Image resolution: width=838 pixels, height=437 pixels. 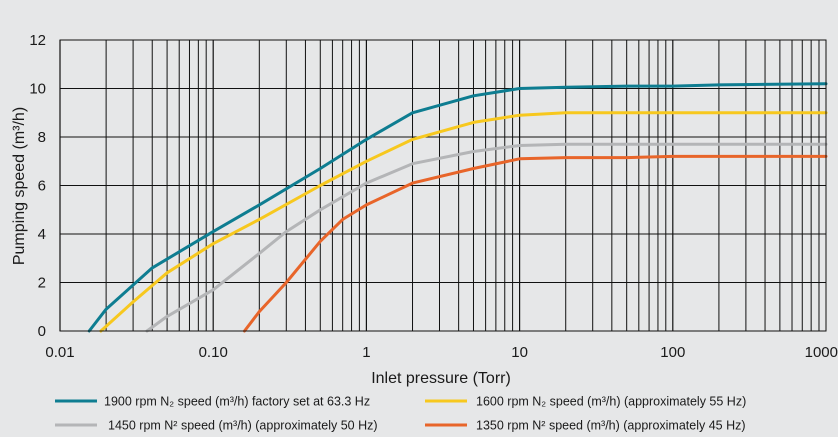 What do you see at coordinates (37, 89) in the screenshot?
I see `y-tick-label: 10` at bounding box center [37, 89].